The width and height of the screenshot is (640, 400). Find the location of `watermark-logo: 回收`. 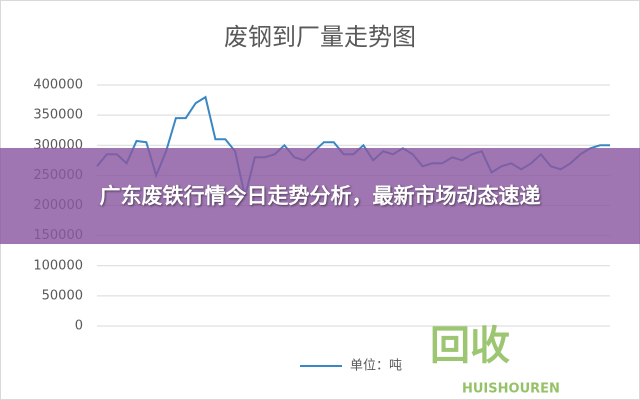

watermark-logo: 回收 is located at coordinates (470, 346).